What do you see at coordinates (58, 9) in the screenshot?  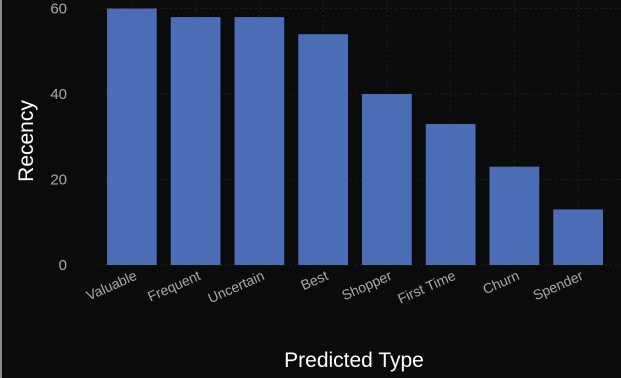 I see `y-tick-label-3: 60` at bounding box center [58, 9].